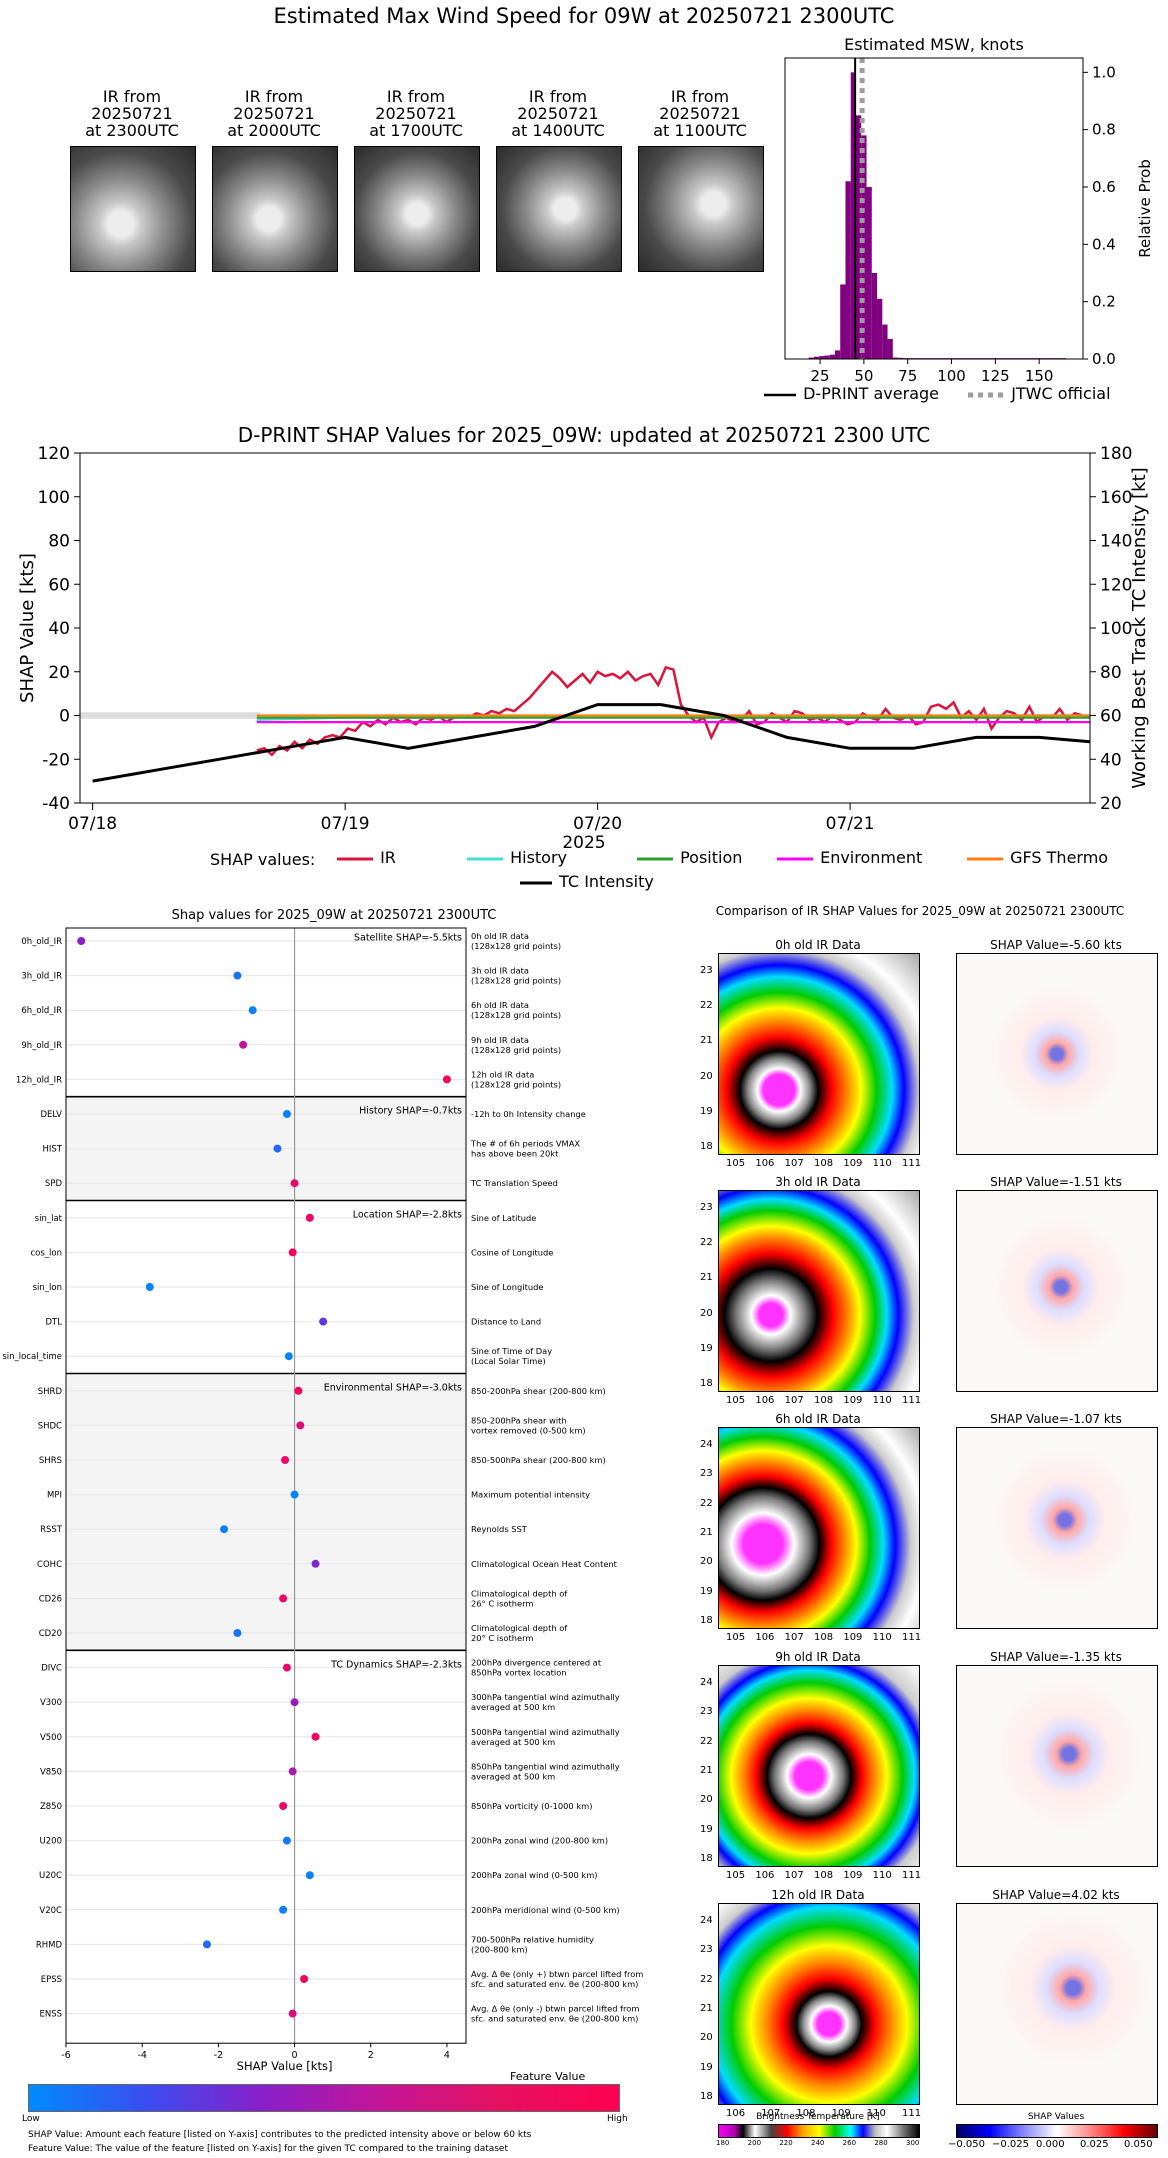  What do you see at coordinates (54, 498) in the screenshot?
I see `ts-y-tick-label: 100` at bounding box center [54, 498].